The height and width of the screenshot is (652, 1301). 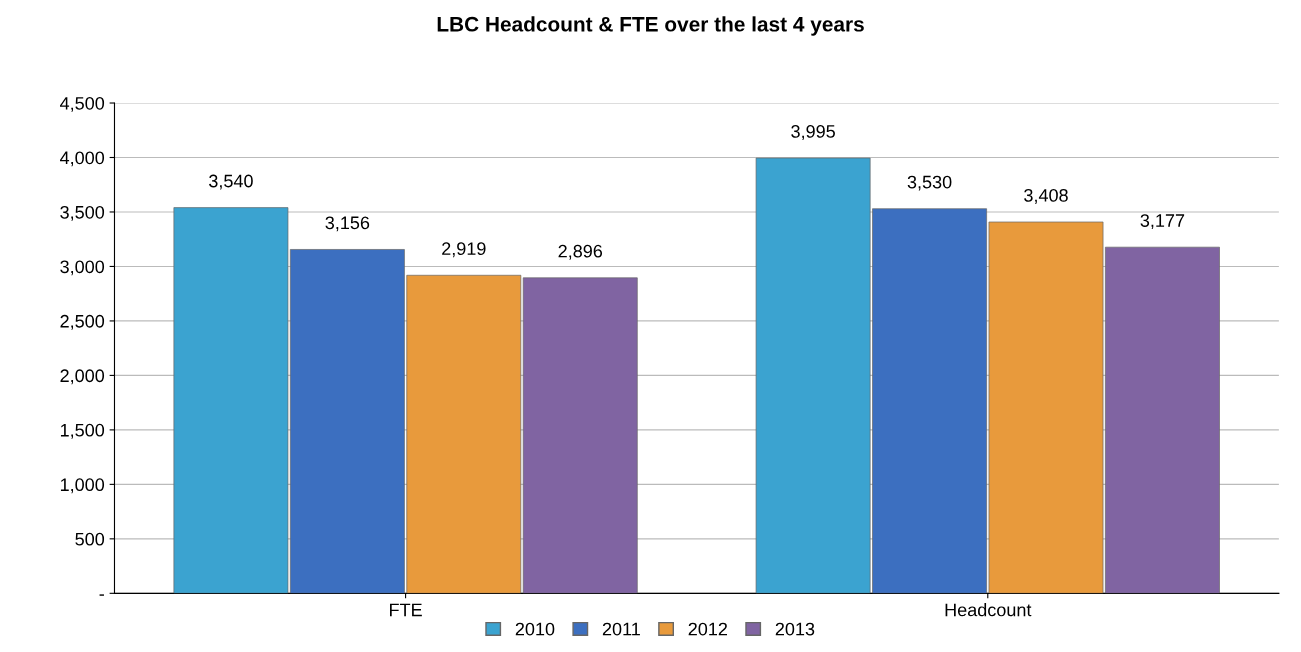 I want to click on y-tick-label: 4,000, so click(x=82, y=159).